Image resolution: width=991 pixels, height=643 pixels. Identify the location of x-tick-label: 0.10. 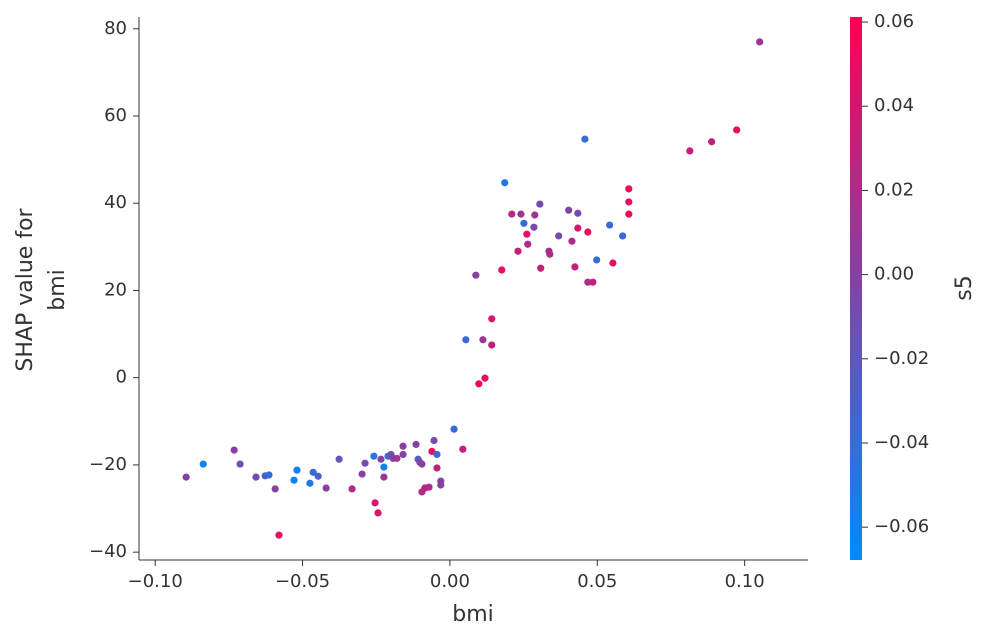
(745, 581).